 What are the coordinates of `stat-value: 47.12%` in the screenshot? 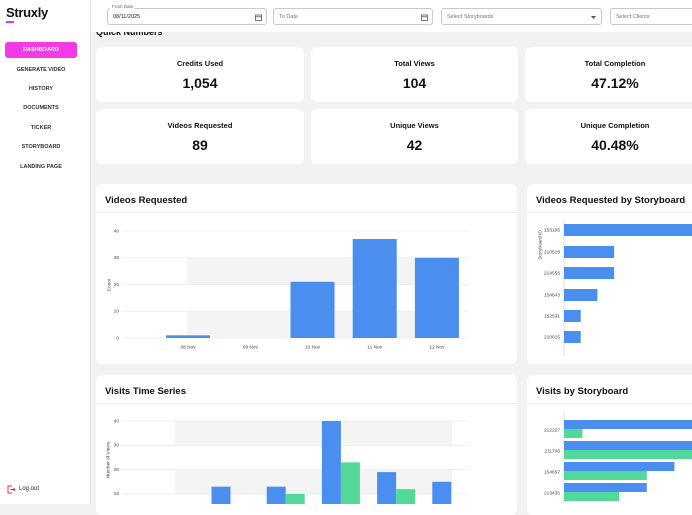 It's located at (615, 83).